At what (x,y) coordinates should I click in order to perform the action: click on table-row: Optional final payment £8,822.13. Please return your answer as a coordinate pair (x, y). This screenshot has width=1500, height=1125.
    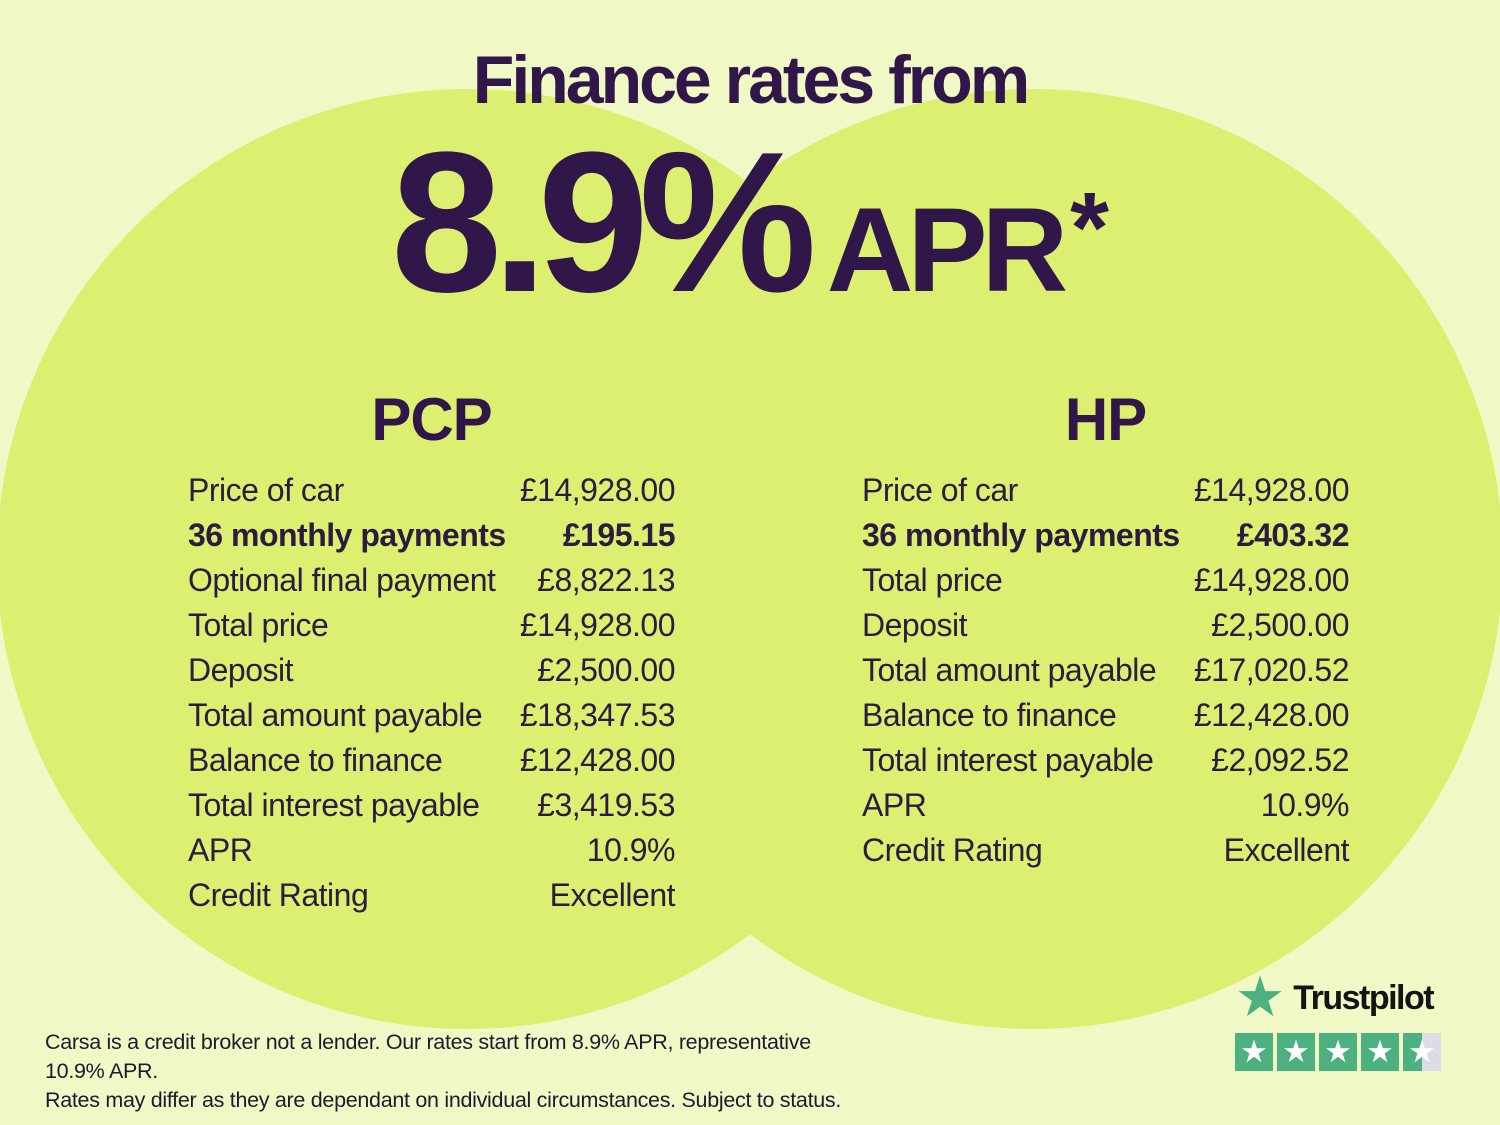
    Looking at the image, I should click on (431, 580).